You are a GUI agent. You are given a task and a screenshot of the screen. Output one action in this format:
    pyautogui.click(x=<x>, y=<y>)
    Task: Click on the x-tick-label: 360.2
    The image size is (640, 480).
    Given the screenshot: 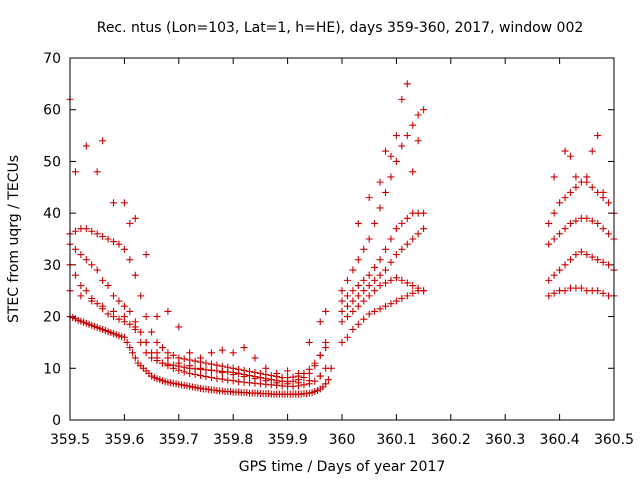 What is the action you would take?
    pyautogui.click(x=451, y=440)
    